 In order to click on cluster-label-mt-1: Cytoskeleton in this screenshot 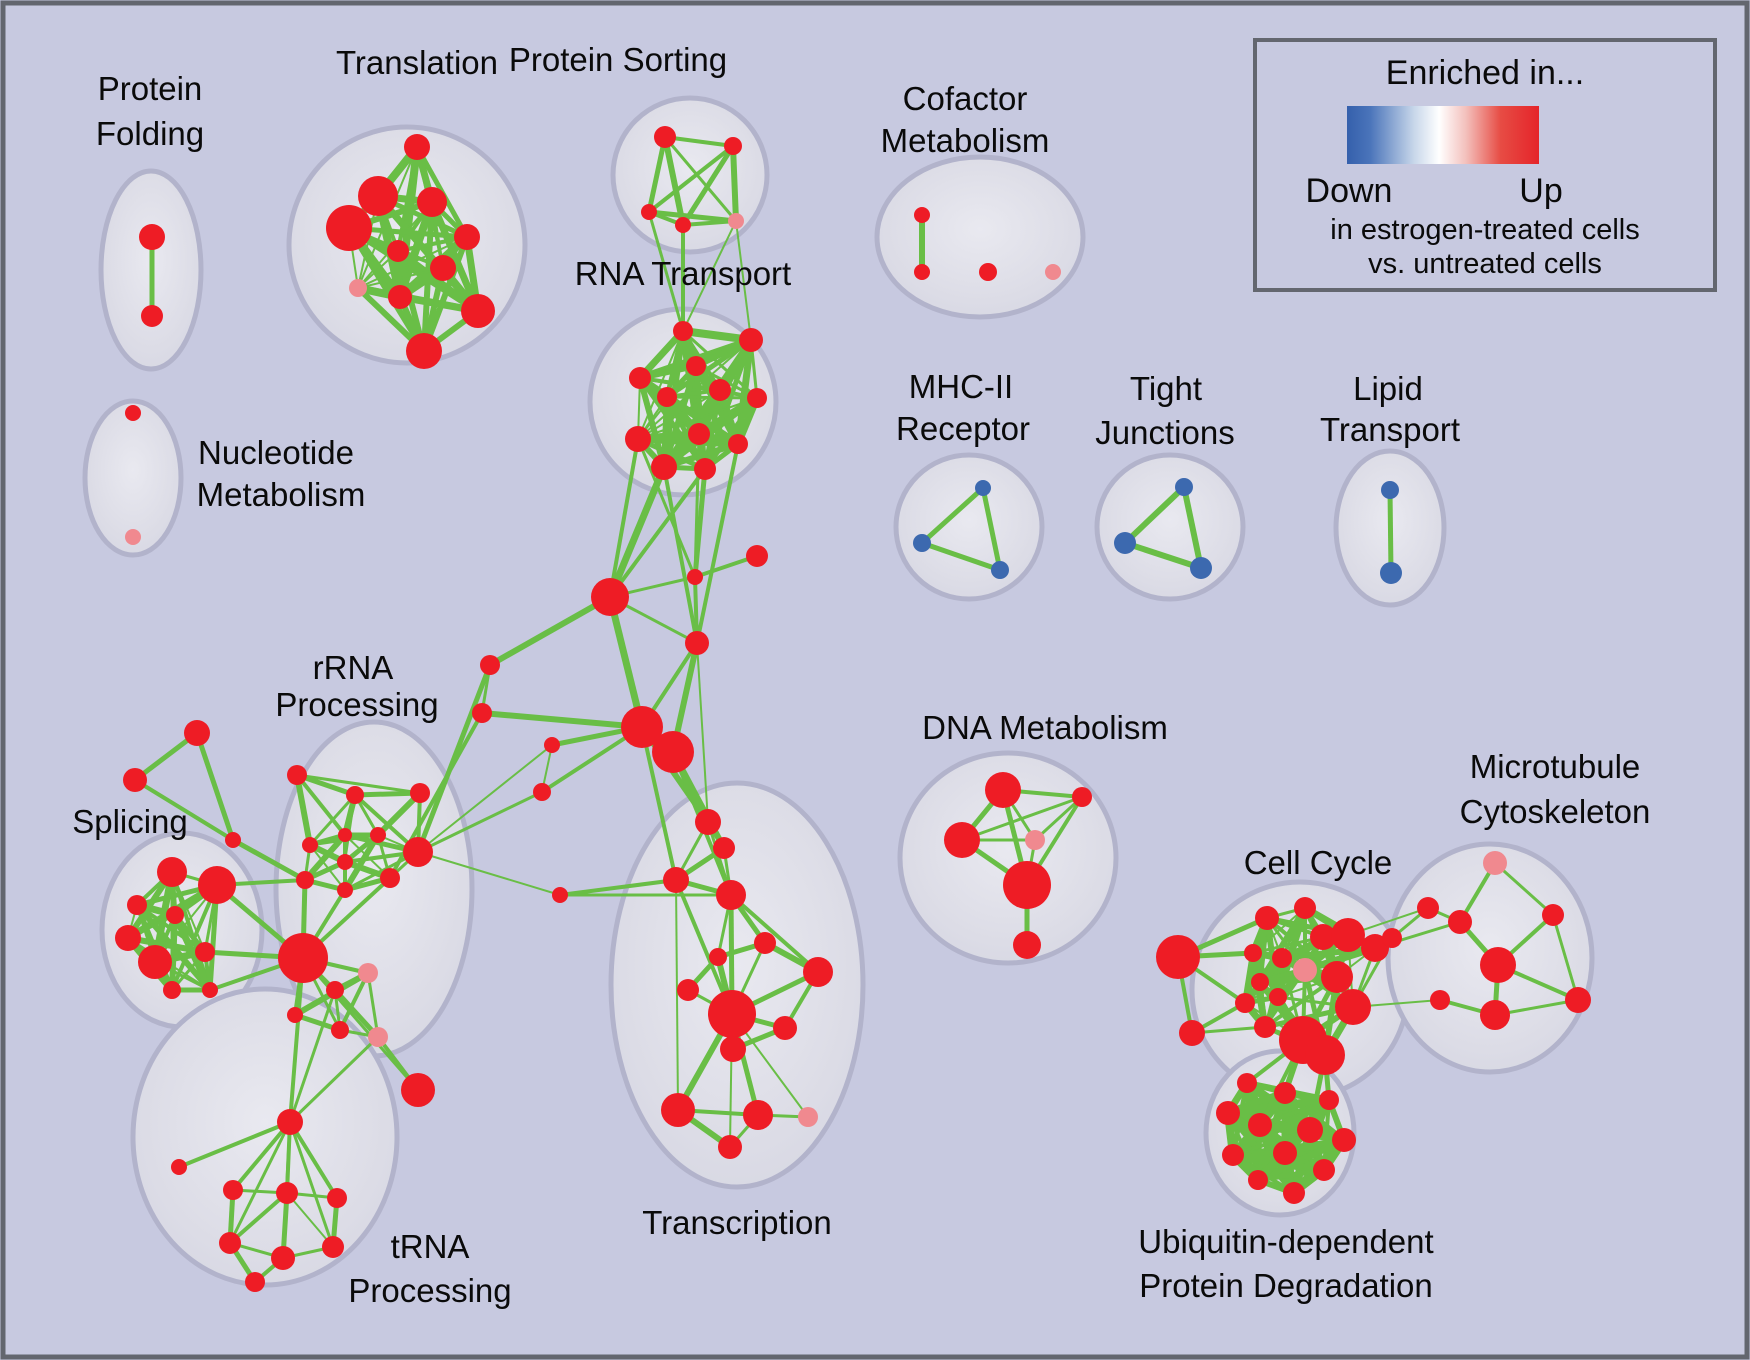, I will do `click(1555, 811)`.